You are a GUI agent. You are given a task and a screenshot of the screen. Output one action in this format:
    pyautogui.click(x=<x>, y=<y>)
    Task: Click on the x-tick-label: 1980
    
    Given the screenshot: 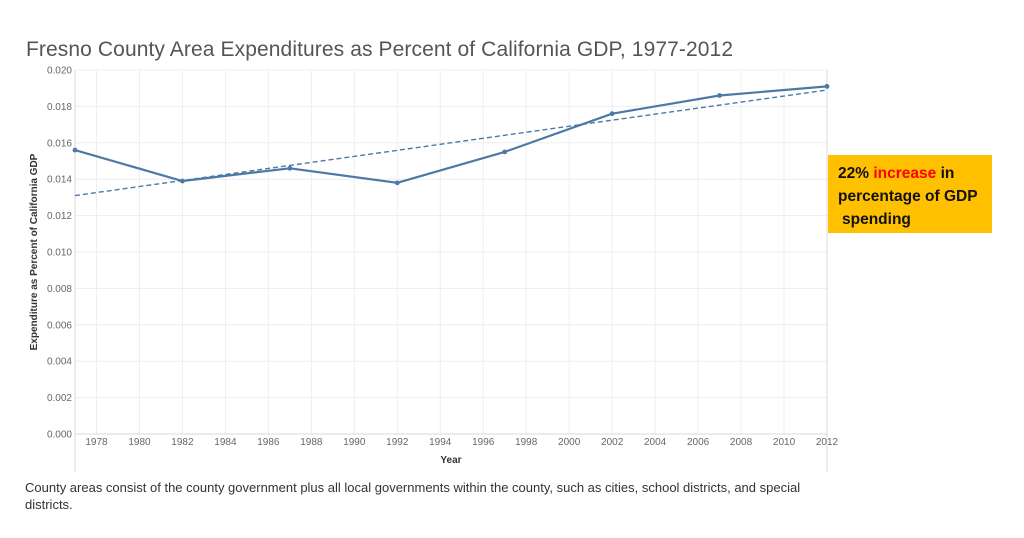 What is the action you would take?
    pyautogui.click(x=139, y=442)
    